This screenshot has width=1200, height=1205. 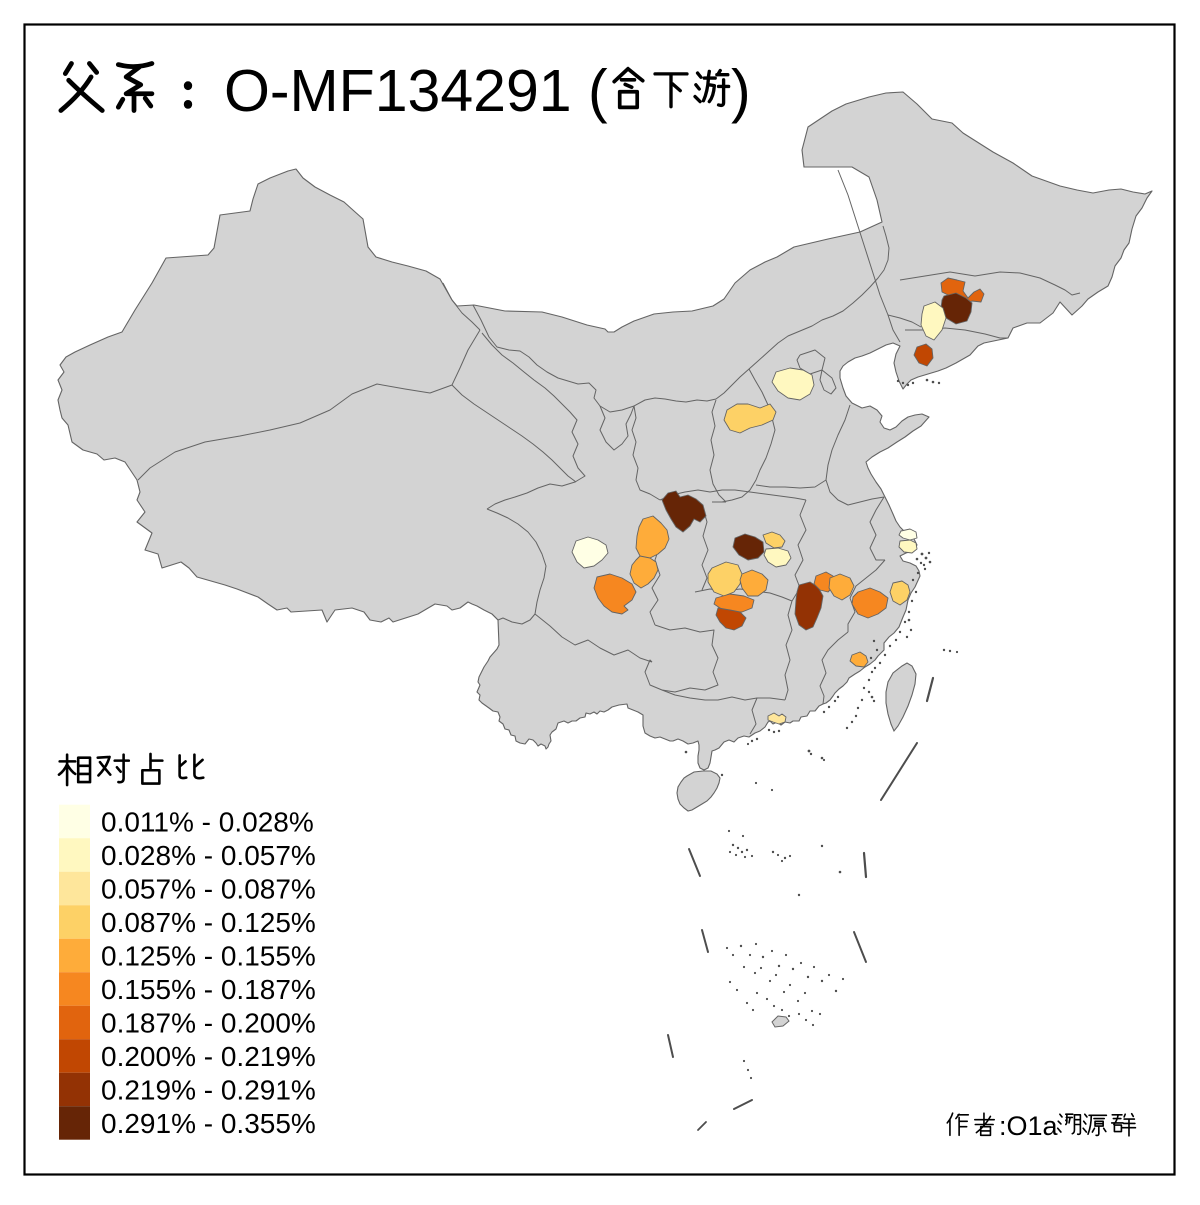 What do you see at coordinates (208, 1023) in the screenshot?
I see `svg-text: 0.187% - 0.200%` at bounding box center [208, 1023].